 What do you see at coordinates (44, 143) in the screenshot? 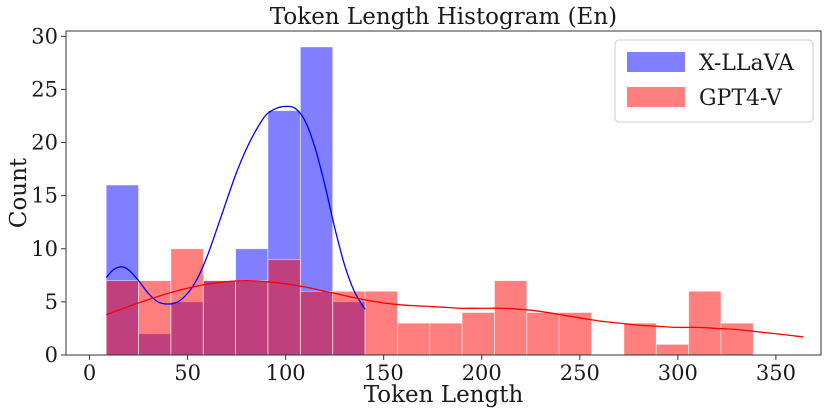
I see `y-tick-label-20: 20` at bounding box center [44, 143].